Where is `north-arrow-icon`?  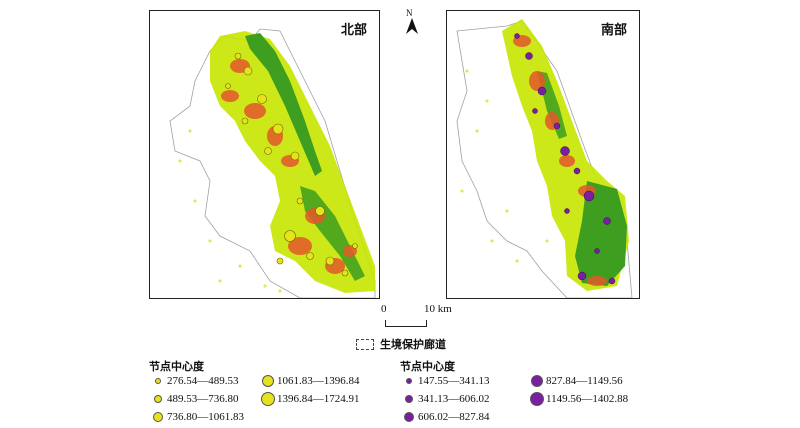 north-arrow-icon is located at coordinates (412, 26).